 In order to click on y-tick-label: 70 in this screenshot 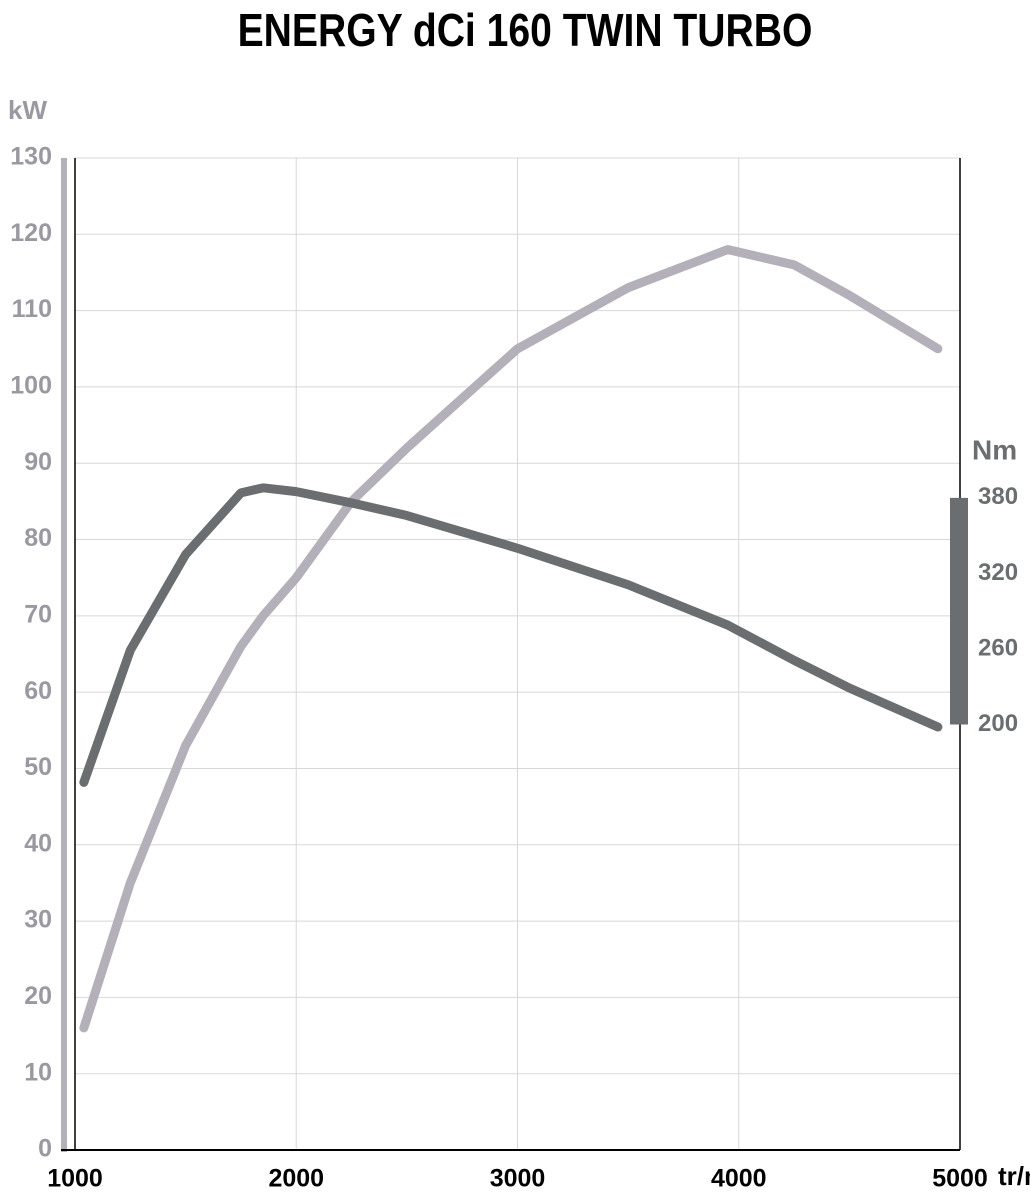, I will do `click(38, 614)`.